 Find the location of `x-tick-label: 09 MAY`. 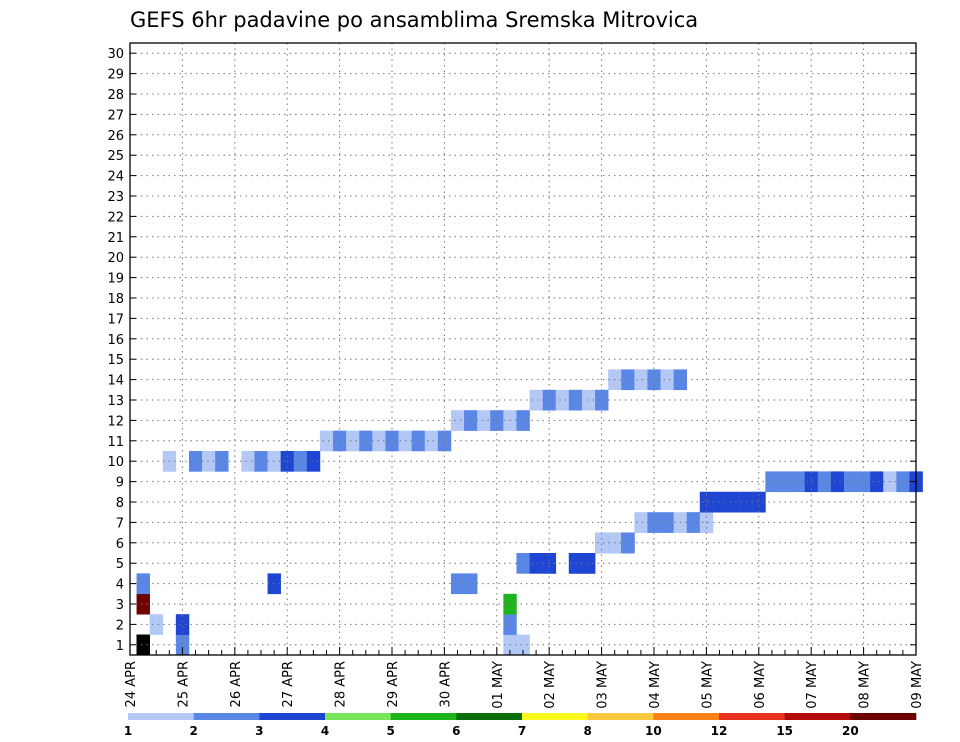

x-tick-label: 09 MAY is located at coordinates (917, 685).